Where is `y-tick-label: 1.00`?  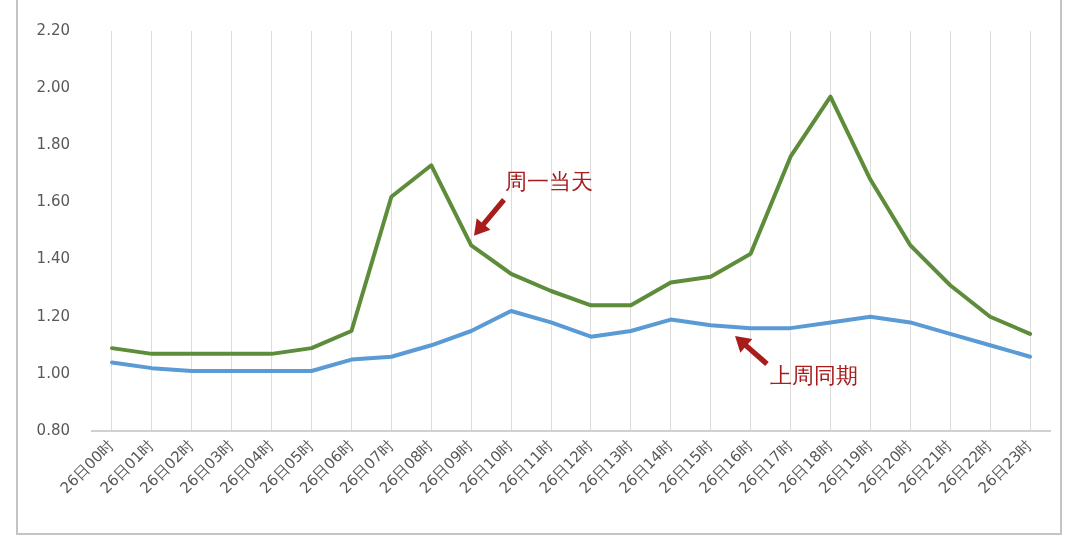 y-tick-label: 1.00 is located at coordinates (53, 372).